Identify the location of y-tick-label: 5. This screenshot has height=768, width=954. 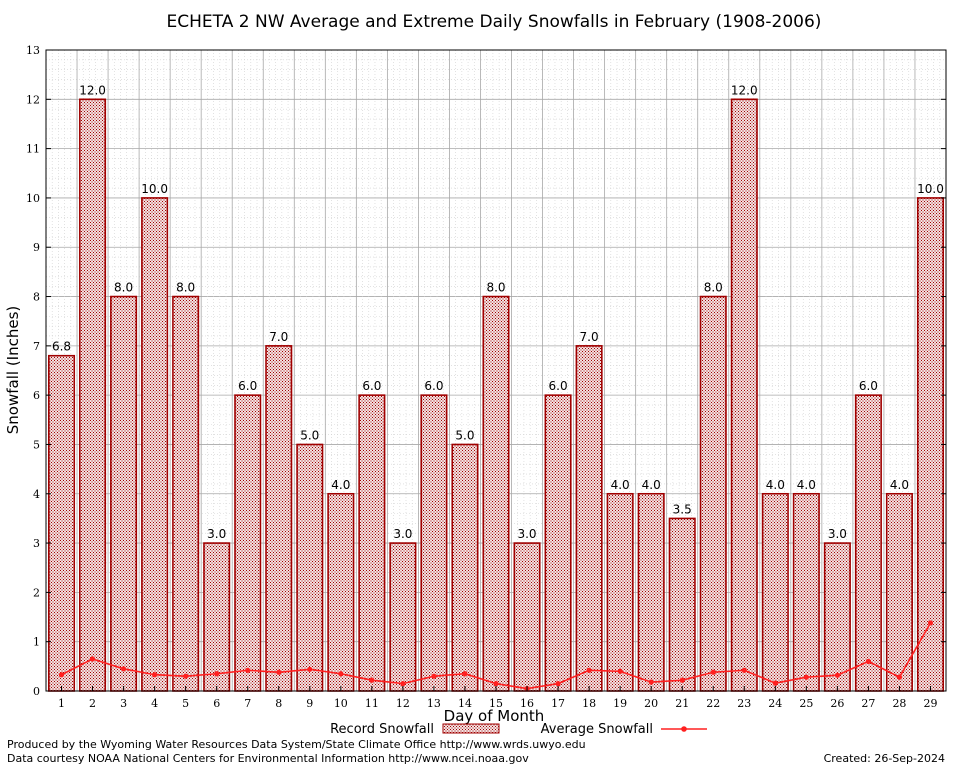
(36, 444).